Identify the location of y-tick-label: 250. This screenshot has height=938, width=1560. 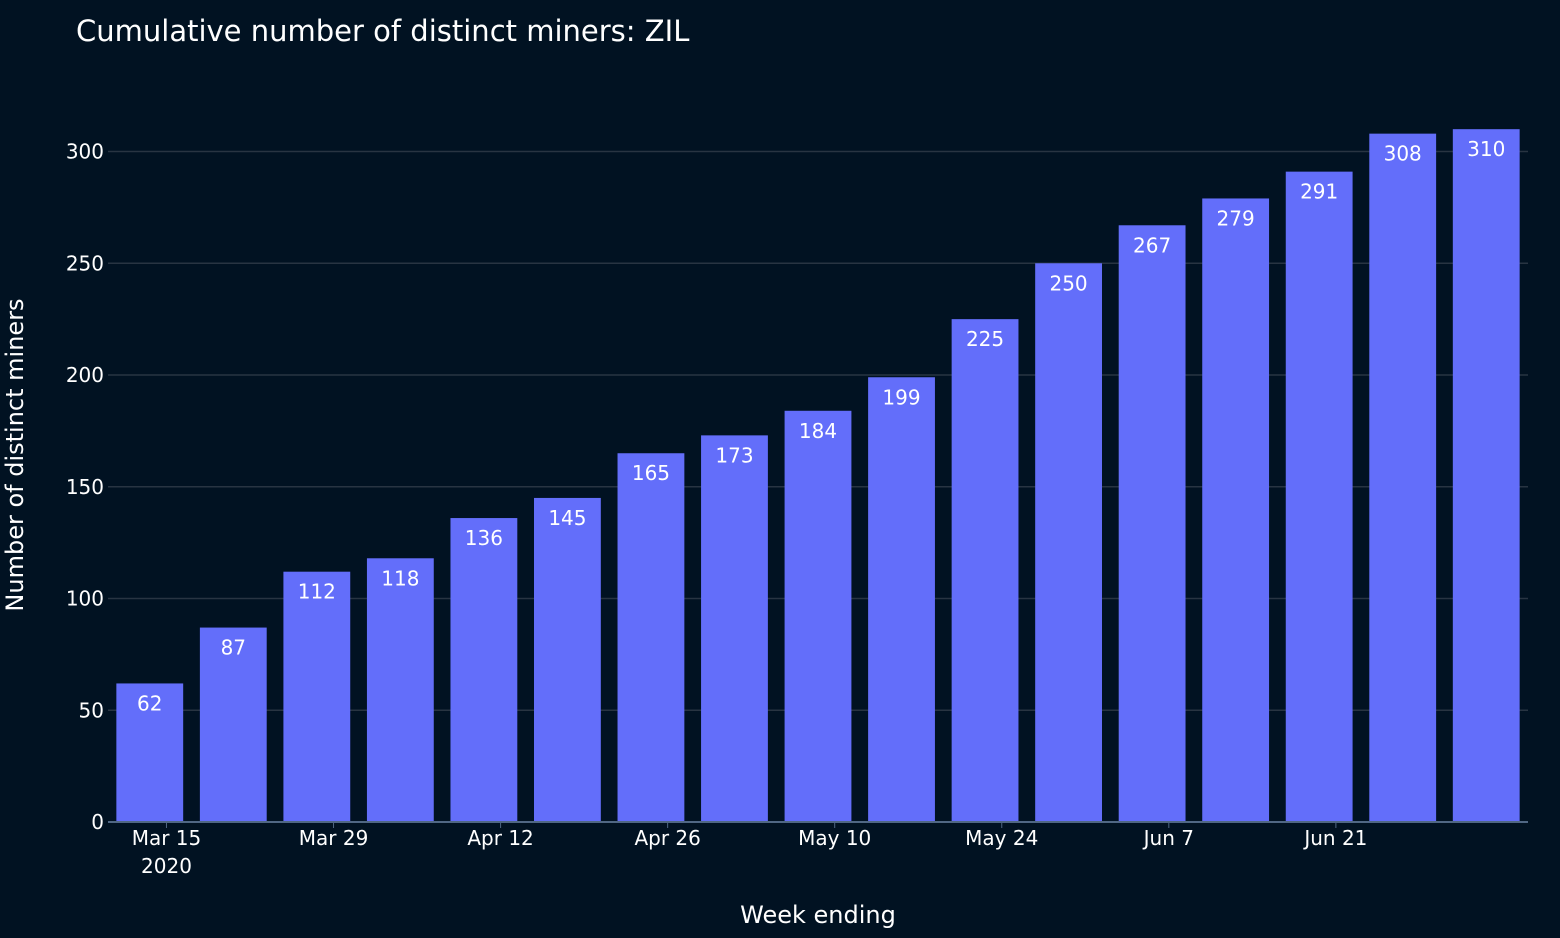
(85, 263).